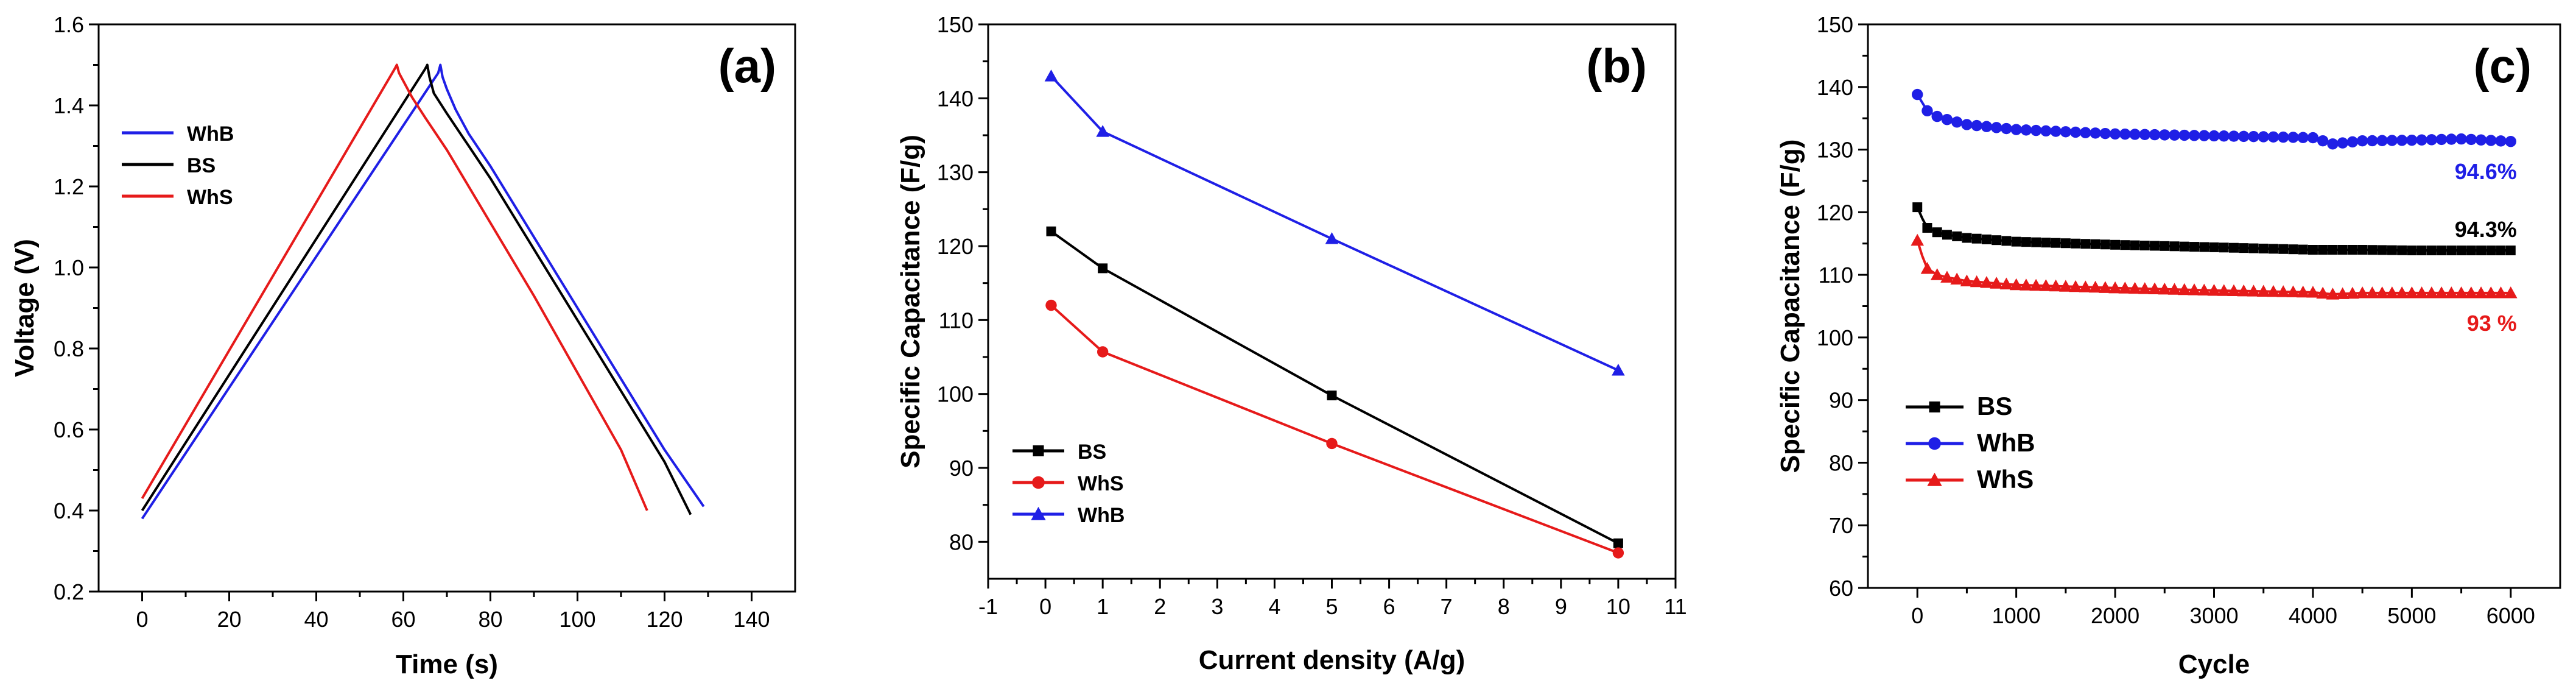 This screenshot has width=2576, height=686. What do you see at coordinates (1934, 479) in the screenshot?
I see `legend-marker-whs` at bounding box center [1934, 479].